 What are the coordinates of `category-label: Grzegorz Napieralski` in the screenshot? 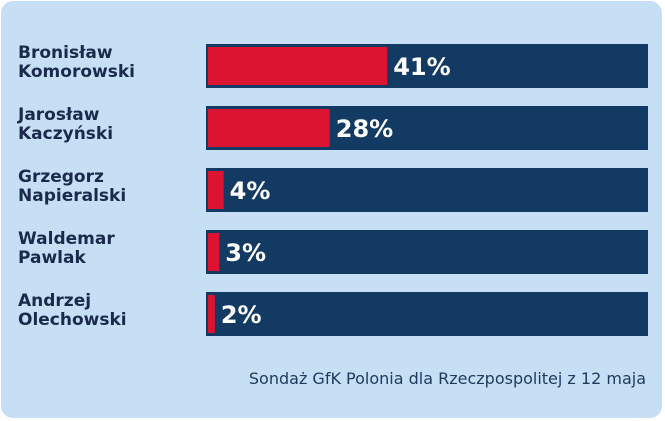 It's located at (72, 186).